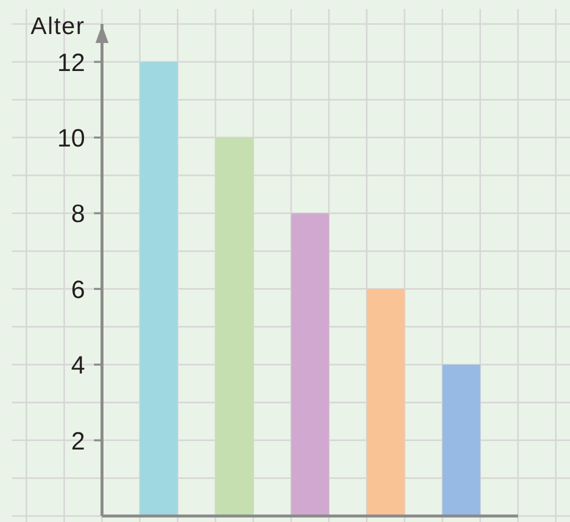 The width and height of the screenshot is (570, 522). What do you see at coordinates (78, 441) in the screenshot?
I see `y-tick-label: 2` at bounding box center [78, 441].